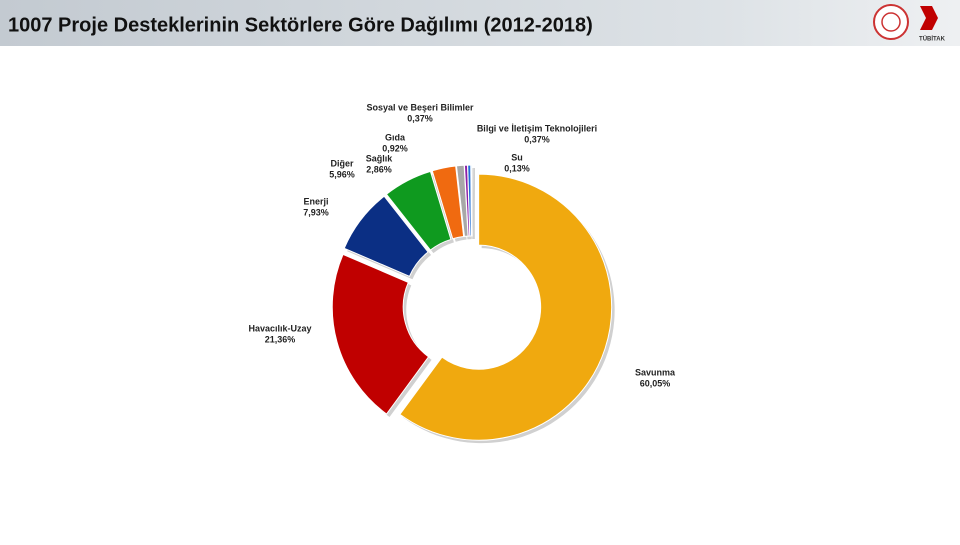  What do you see at coordinates (380, 158) in the screenshot?
I see `category-label: Sağlık` at bounding box center [380, 158].